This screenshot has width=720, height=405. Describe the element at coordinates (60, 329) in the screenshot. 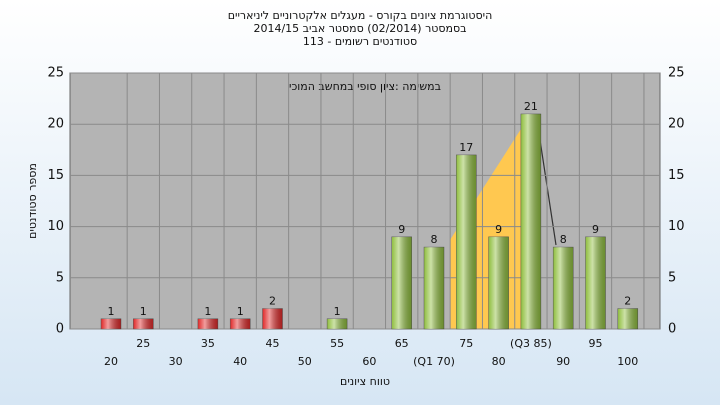

I see `y-tick-label: 0` at that location.